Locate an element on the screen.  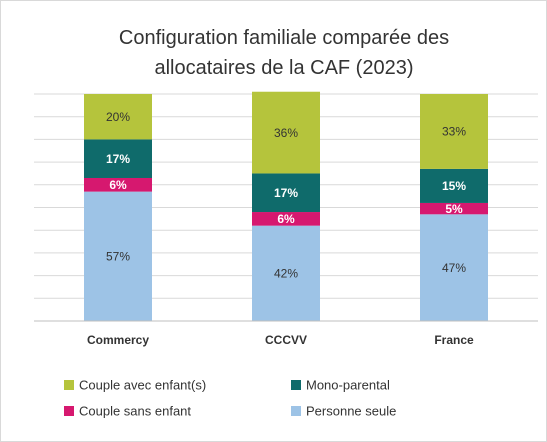
value-label: 47% is located at coordinates (454, 268).